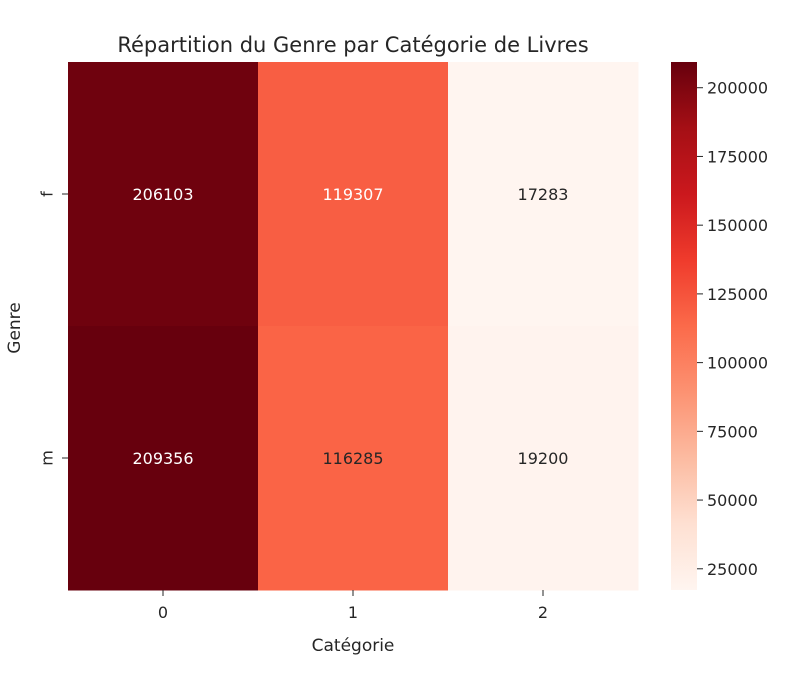 This screenshot has width=800, height=679. I want to click on y-axis: fm, so click(53, 328).